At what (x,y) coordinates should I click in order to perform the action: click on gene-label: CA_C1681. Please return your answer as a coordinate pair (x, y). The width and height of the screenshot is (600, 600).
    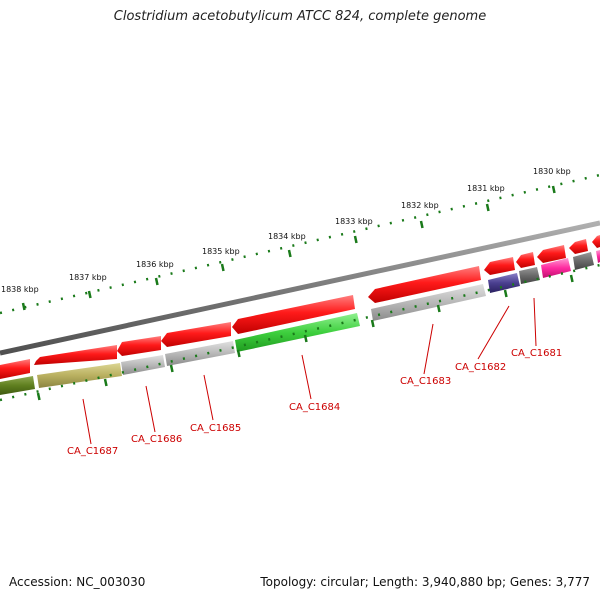
    Looking at the image, I should click on (536, 353).